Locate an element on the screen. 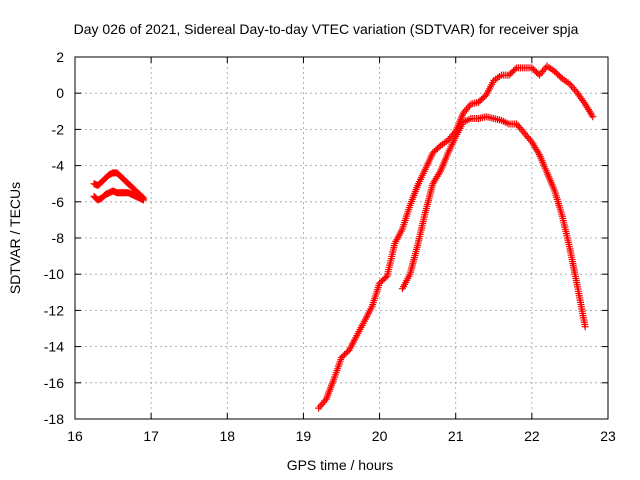  x-tick-label: 21 is located at coordinates (456, 436).